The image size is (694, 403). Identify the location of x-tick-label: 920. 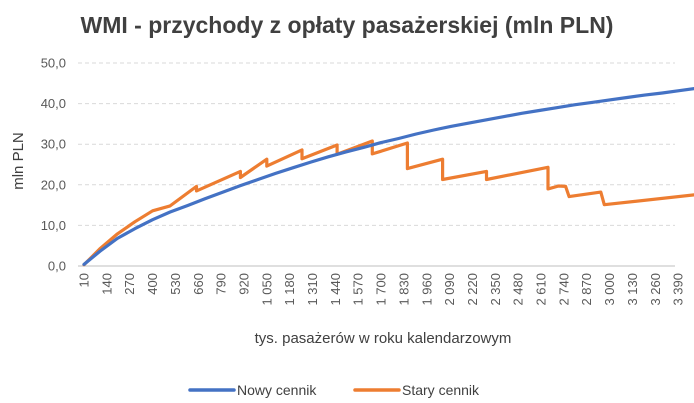
(243, 284).